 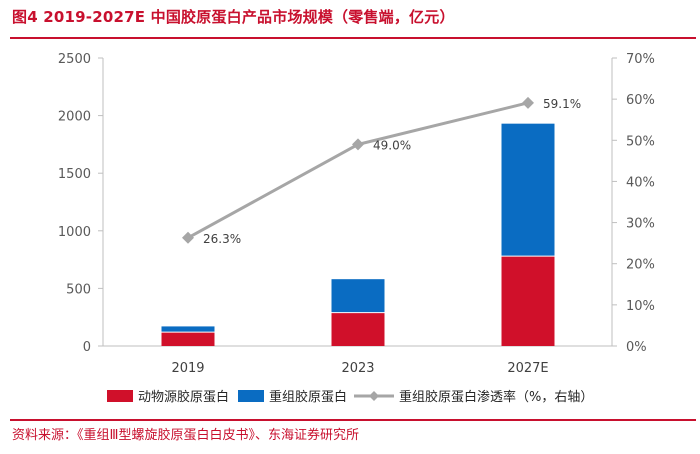 I want to click on right-tick-label: 30%, so click(x=640, y=224).